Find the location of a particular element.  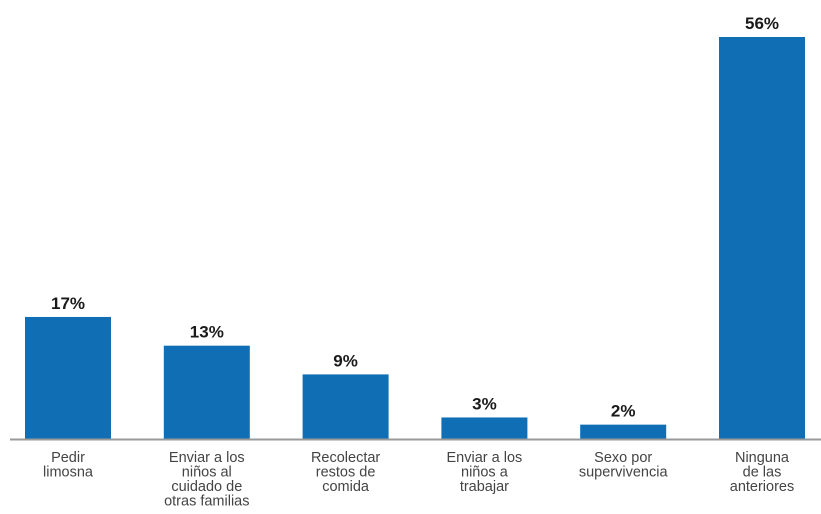

value-label-0: 17% is located at coordinates (68, 303).